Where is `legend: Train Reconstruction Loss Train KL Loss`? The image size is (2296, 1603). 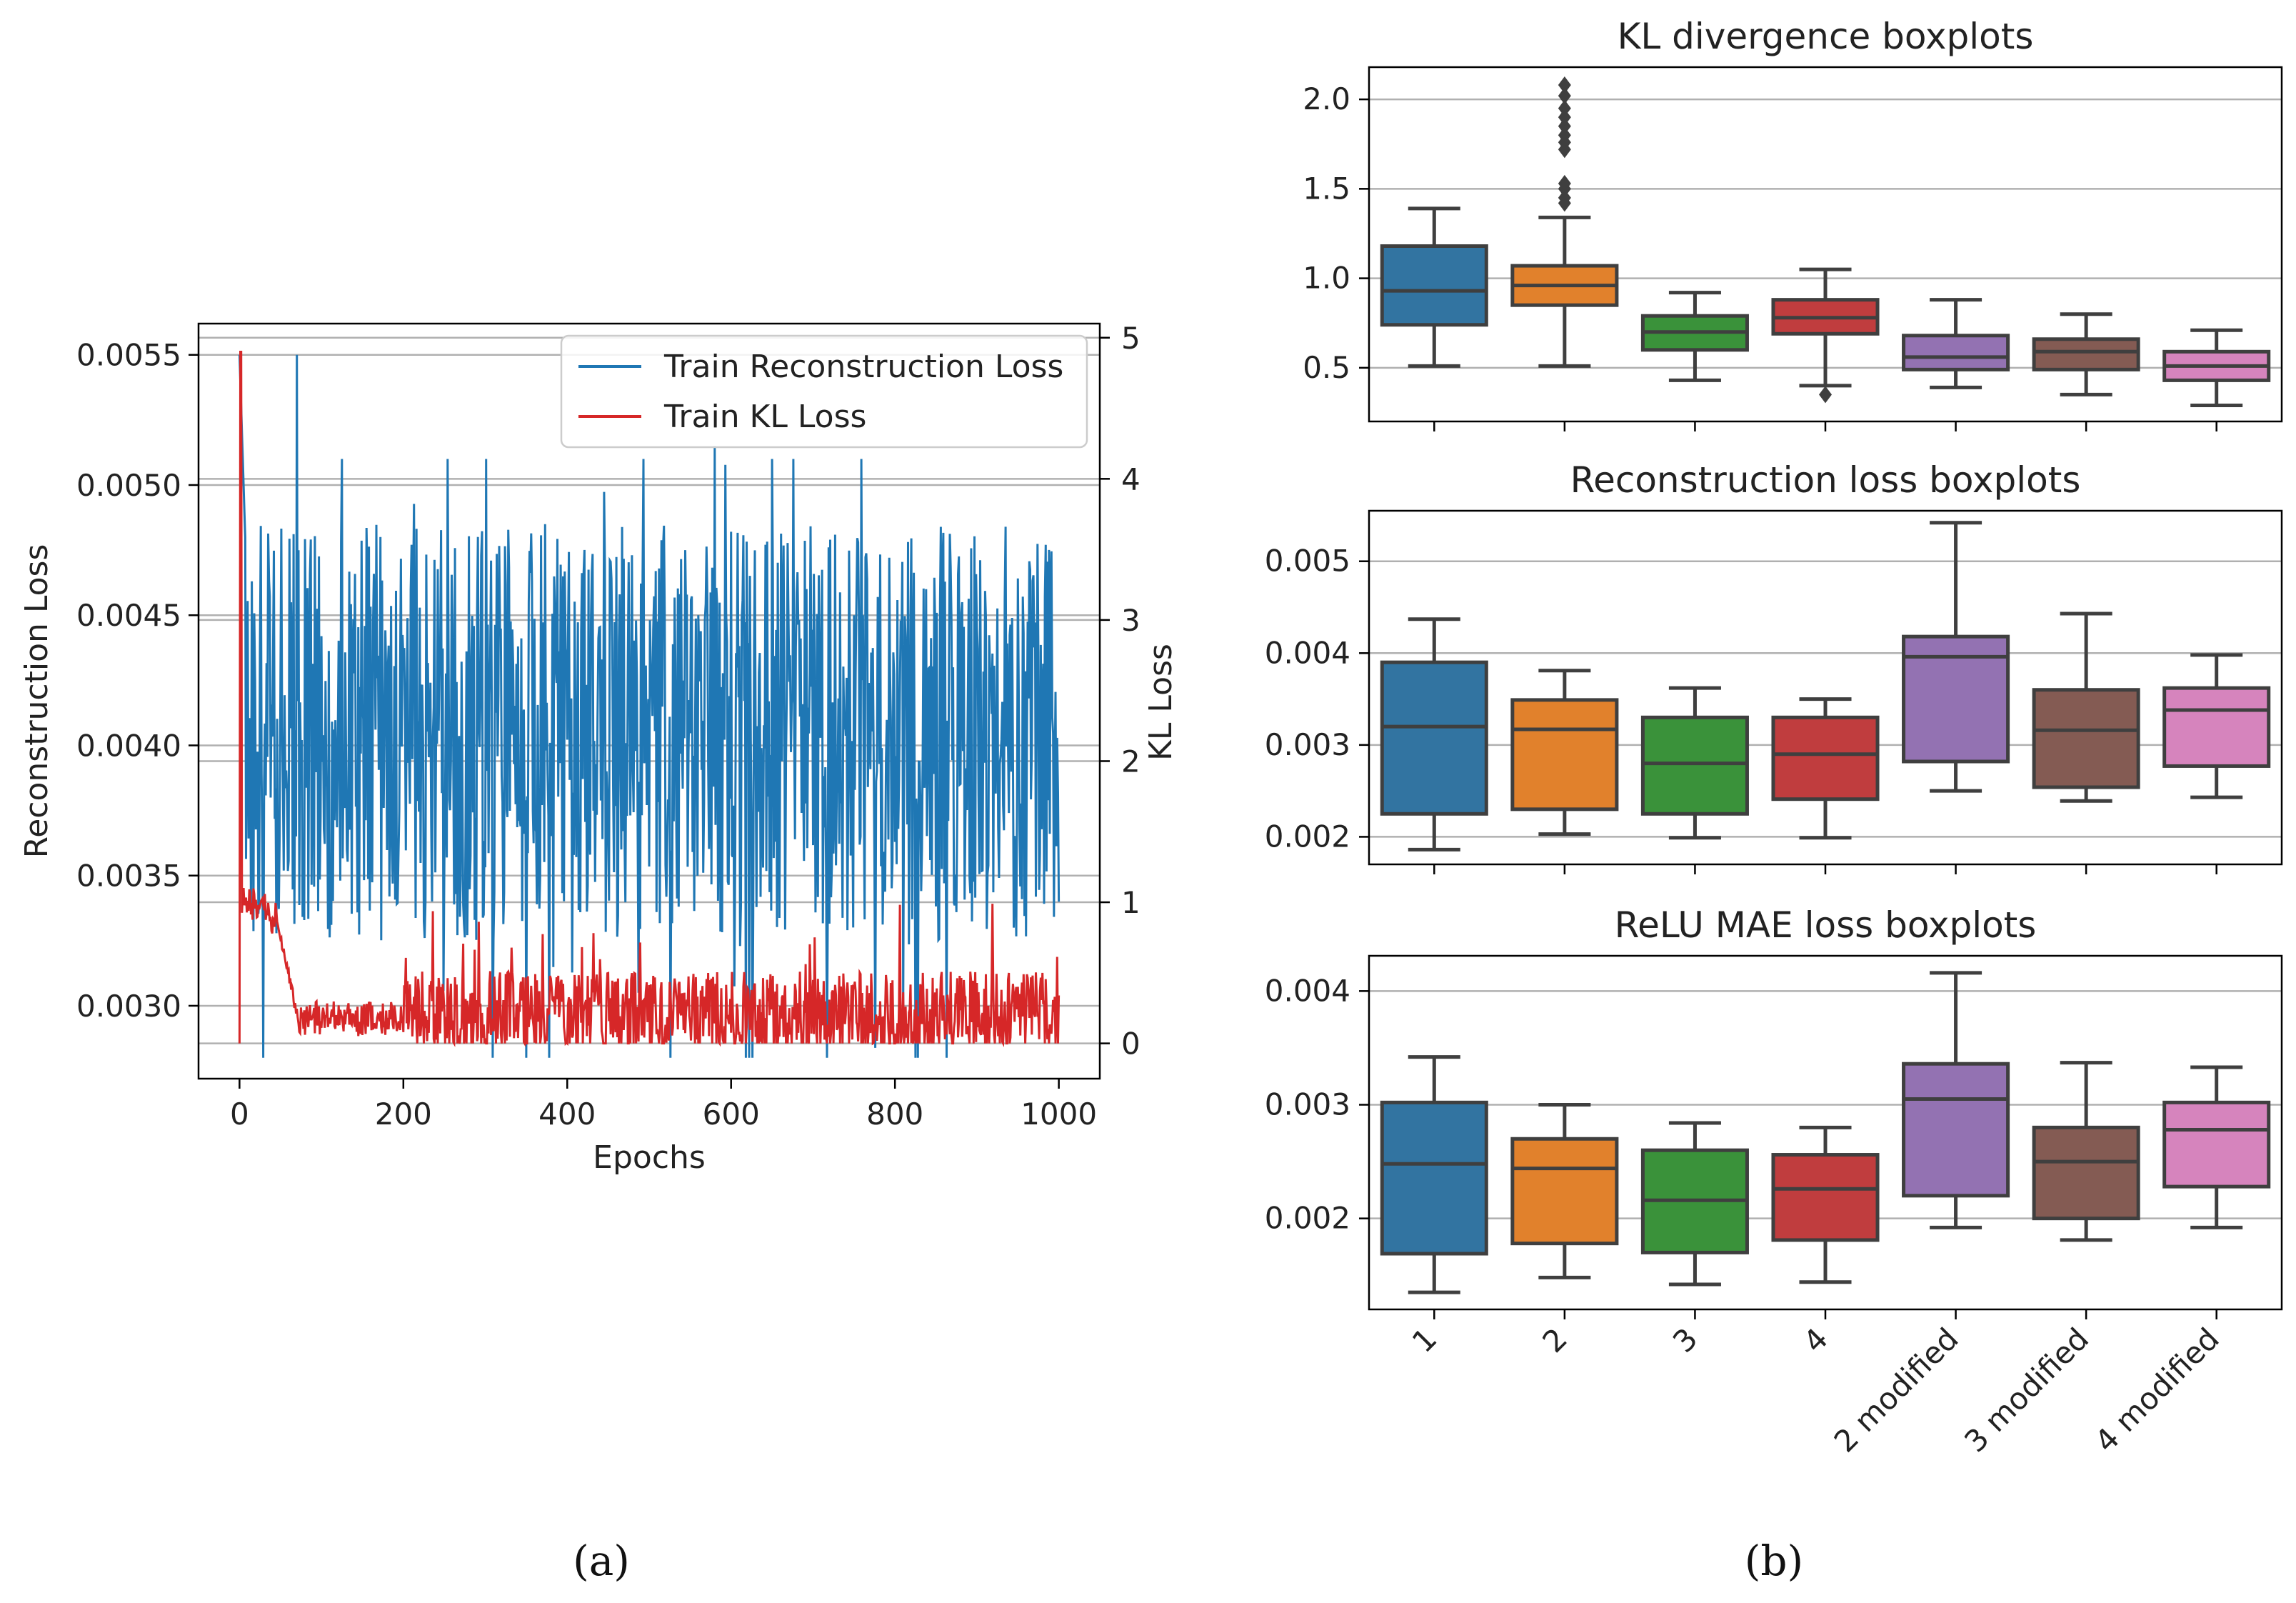
legend: Train Reconstruction Loss Train KL Loss is located at coordinates (824, 391).